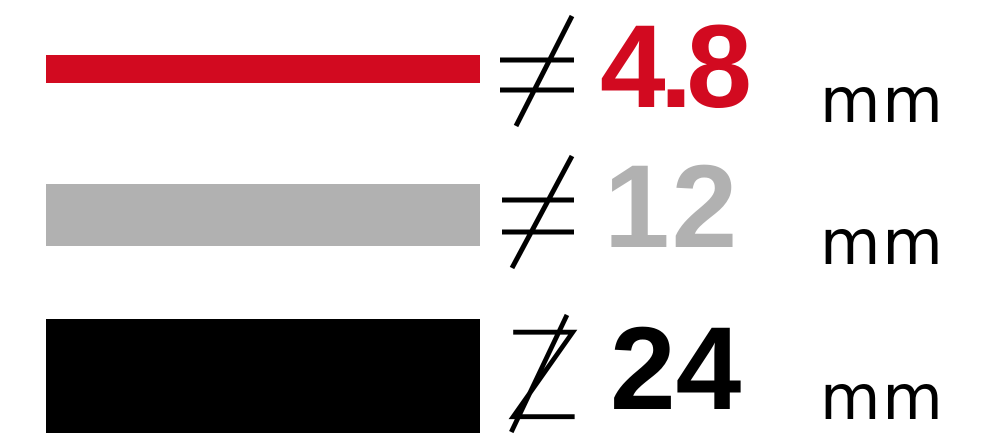 This screenshot has height=441, width=986. What do you see at coordinates (263, 376) in the screenshot?
I see `tape-bar-24mm` at bounding box center [263, 376].